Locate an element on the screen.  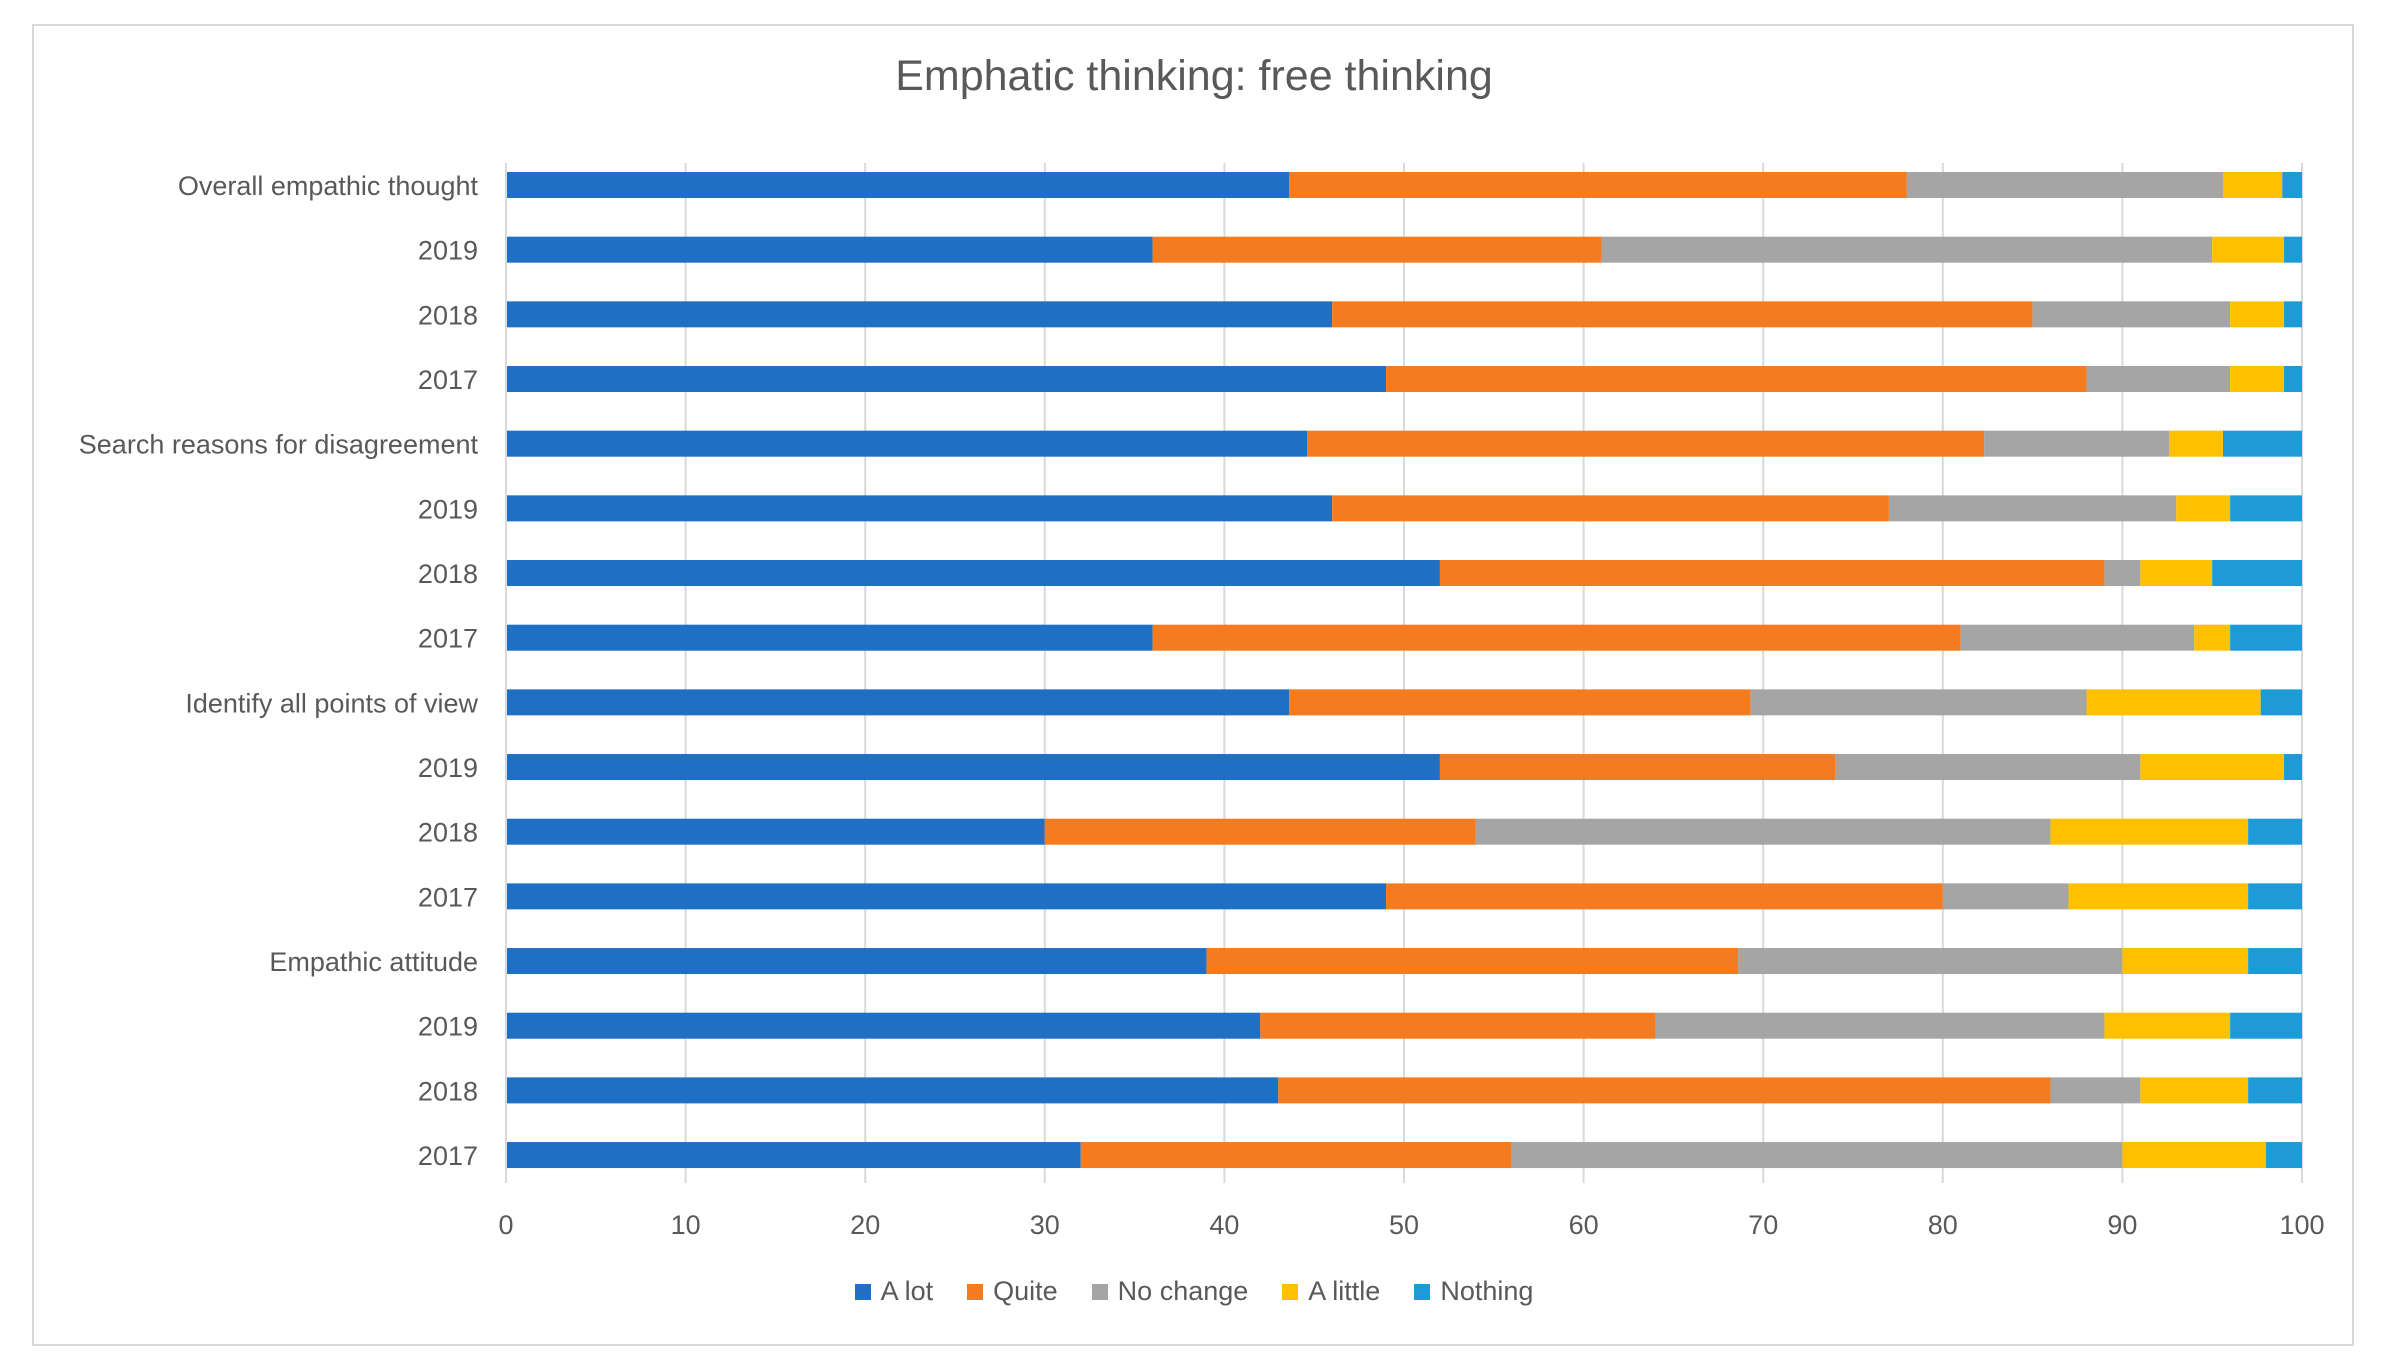
legend-item: Quite is located at coordinates (1012, 1291).